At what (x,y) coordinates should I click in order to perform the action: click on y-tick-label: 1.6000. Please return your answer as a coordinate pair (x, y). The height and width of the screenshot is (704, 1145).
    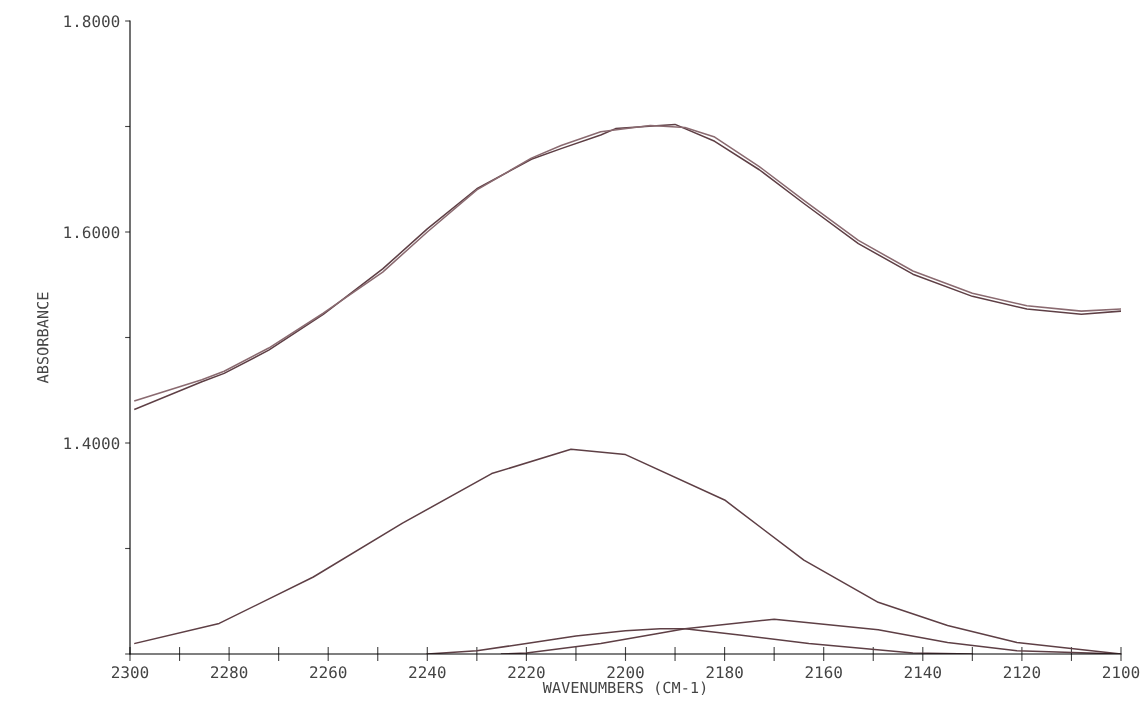
    Looking at the image, I should click on (92, 232).